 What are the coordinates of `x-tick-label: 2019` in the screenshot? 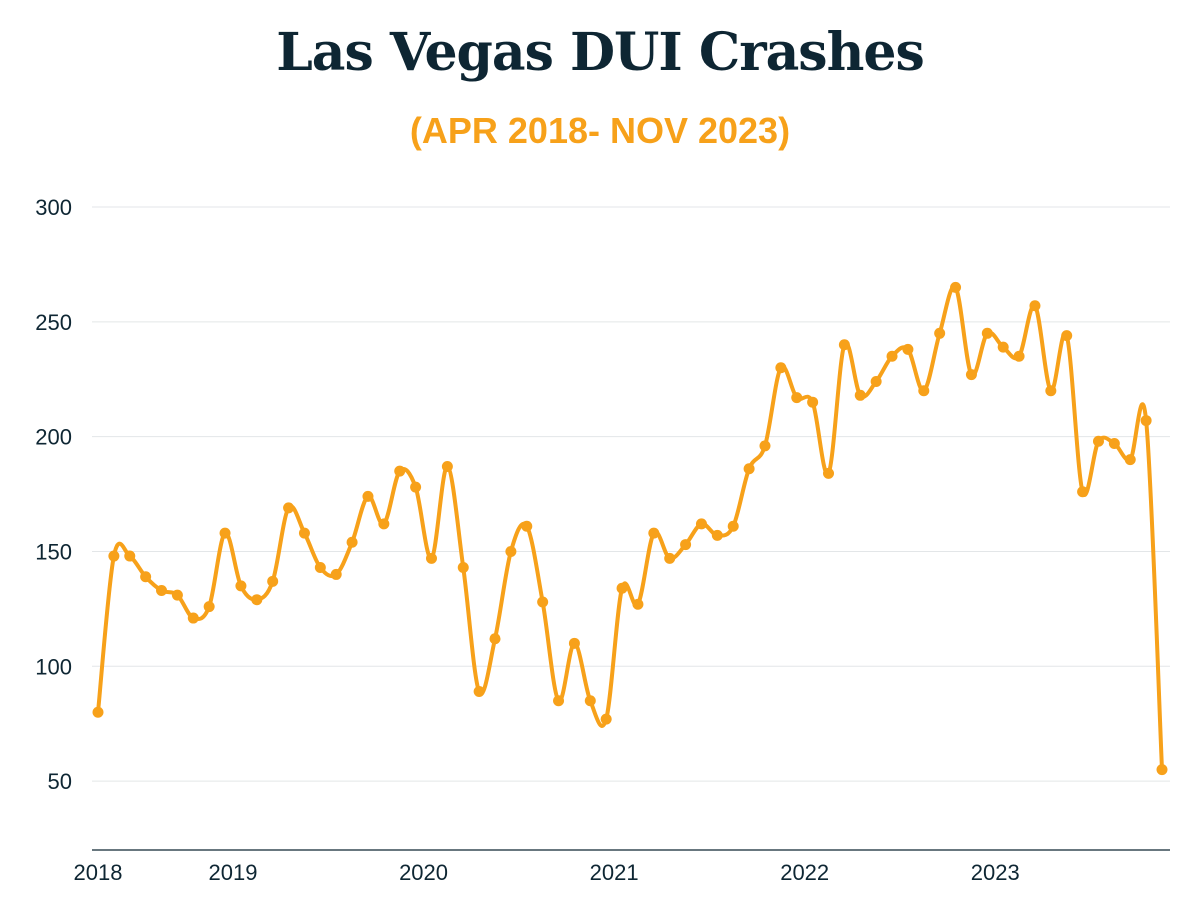 It's located at (233, 872).